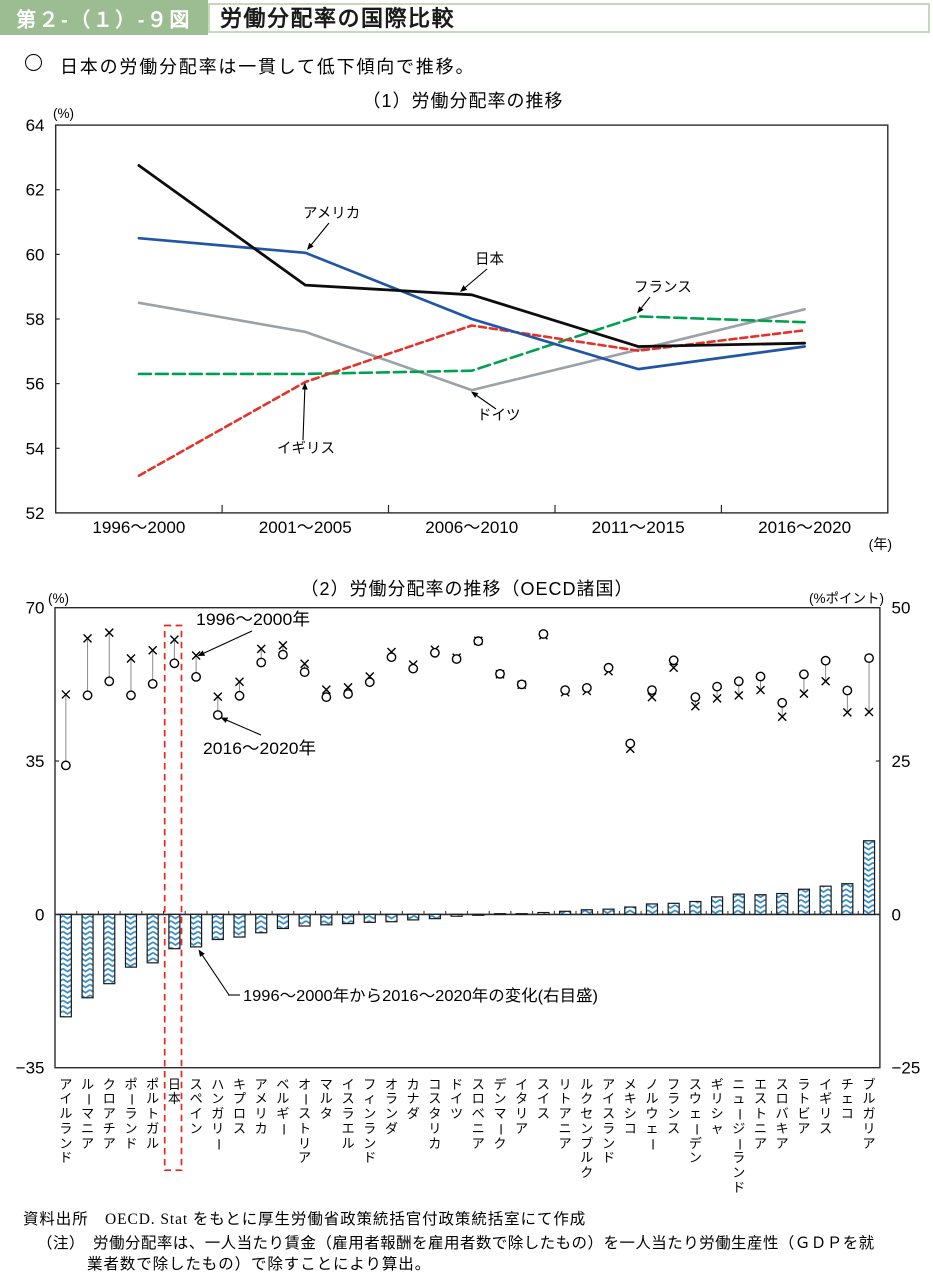 Image resolution: width=933 pixels, height=1287 pixels. I want to click on svg-text: 1996～2000年から2016～2020年の変化(右目盛), so click(420, 996).